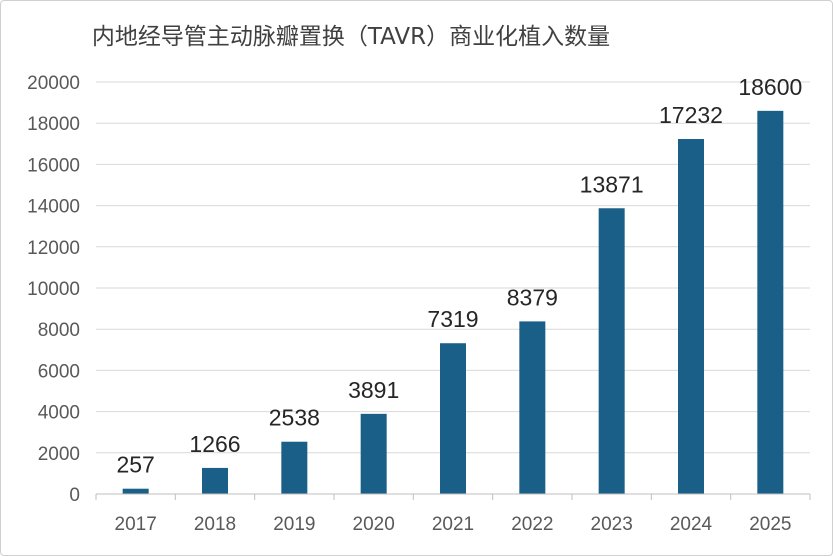 Image resolution: width=833 pixels, height=556 pixels. What do you see at coordinates (612, 184) in the screenshot?
I see `data-label: 13871` at bounding box center [612, 184].